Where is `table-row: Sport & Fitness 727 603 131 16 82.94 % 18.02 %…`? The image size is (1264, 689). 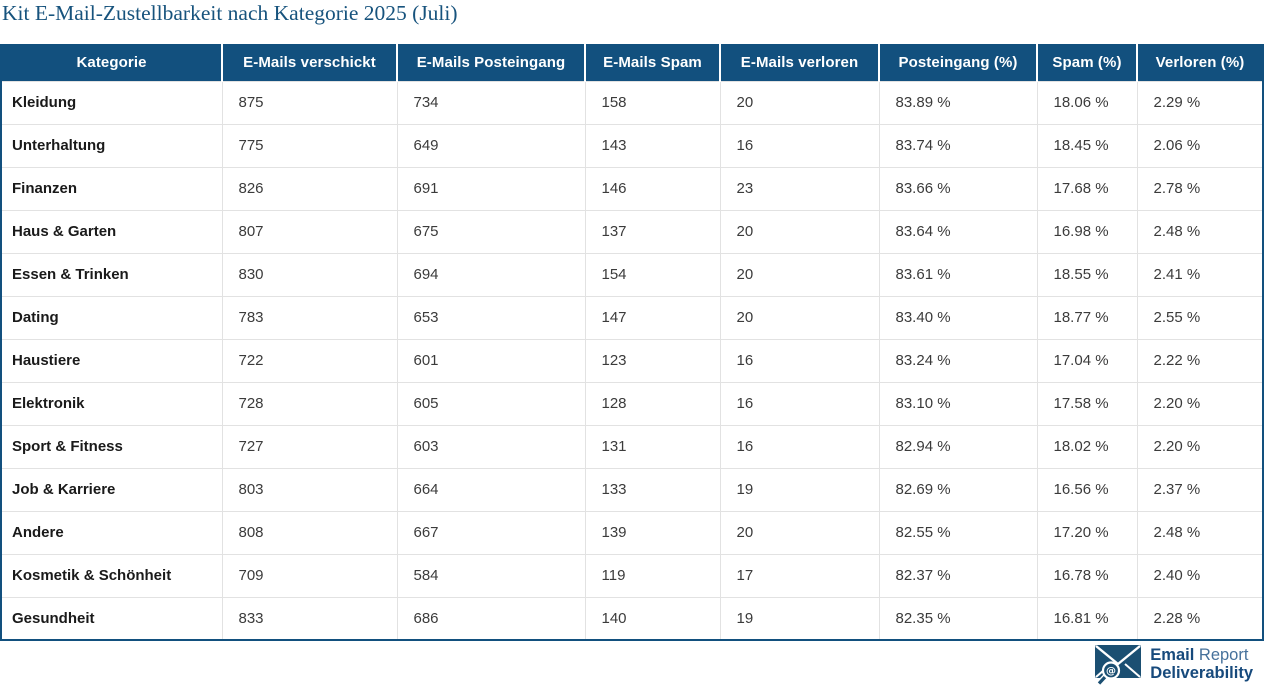
table-row: Sport & Fitness 727 603 131 16 82.94 % 18.02 %… is located at coordinates (632, 446).